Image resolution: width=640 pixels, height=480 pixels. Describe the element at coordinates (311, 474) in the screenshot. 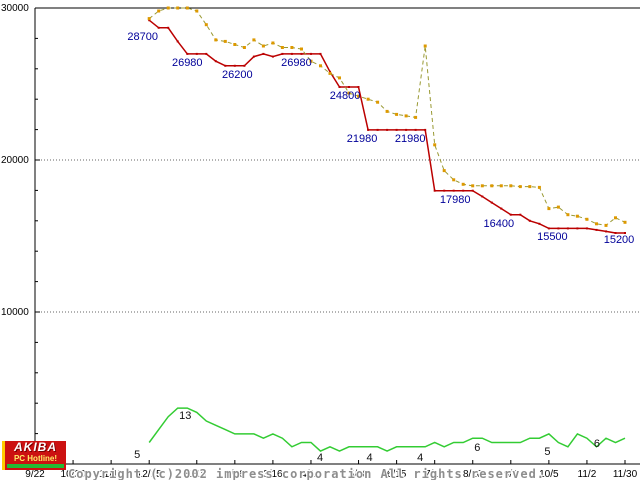

I see `x-axis-label: 4/13` at that location.